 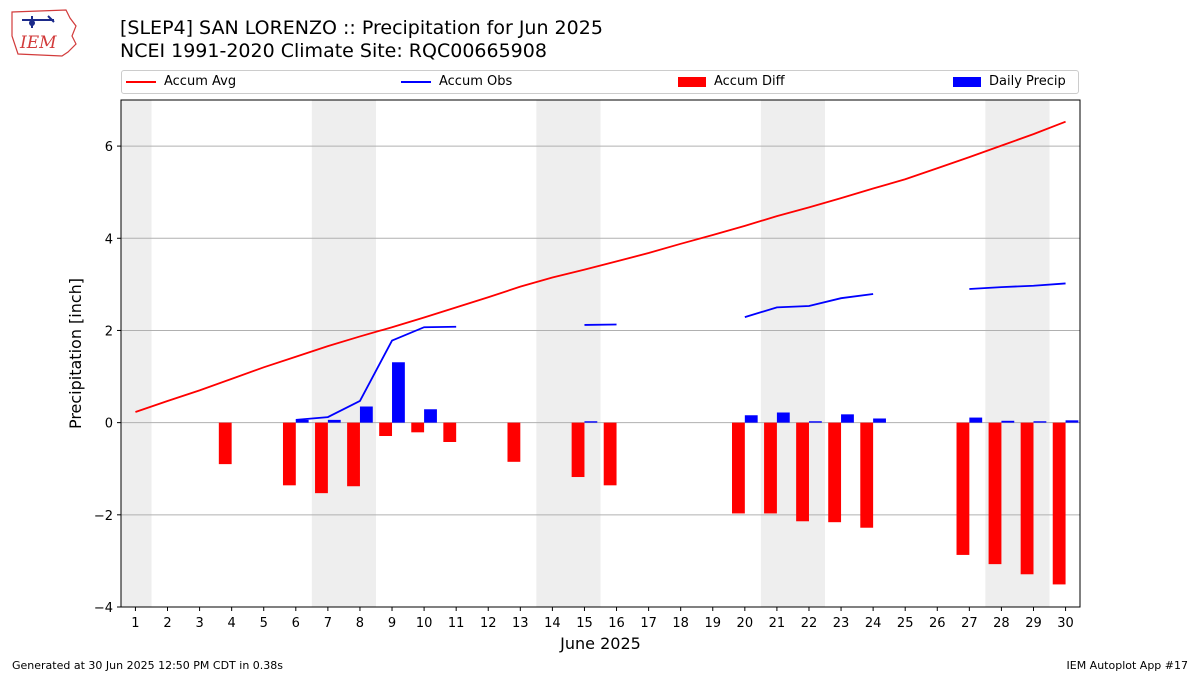 I want to click on xtick-label: 21, so click(x=777, y=623).